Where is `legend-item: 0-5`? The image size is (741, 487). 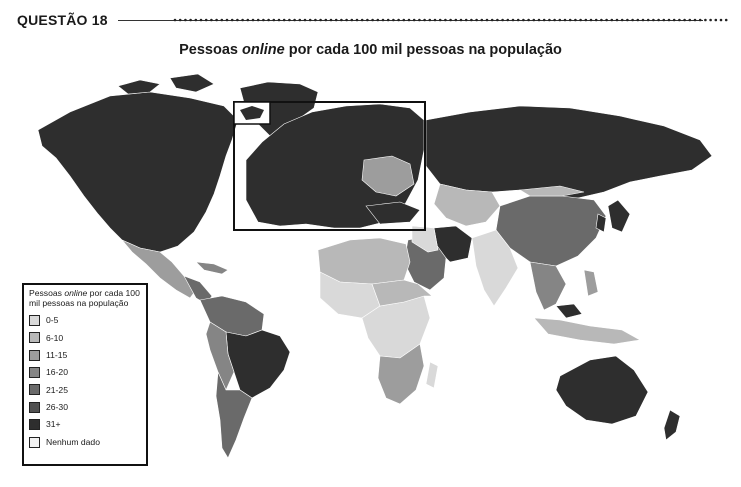 legend-item: 0-5 is located at coordinates (85, 320).